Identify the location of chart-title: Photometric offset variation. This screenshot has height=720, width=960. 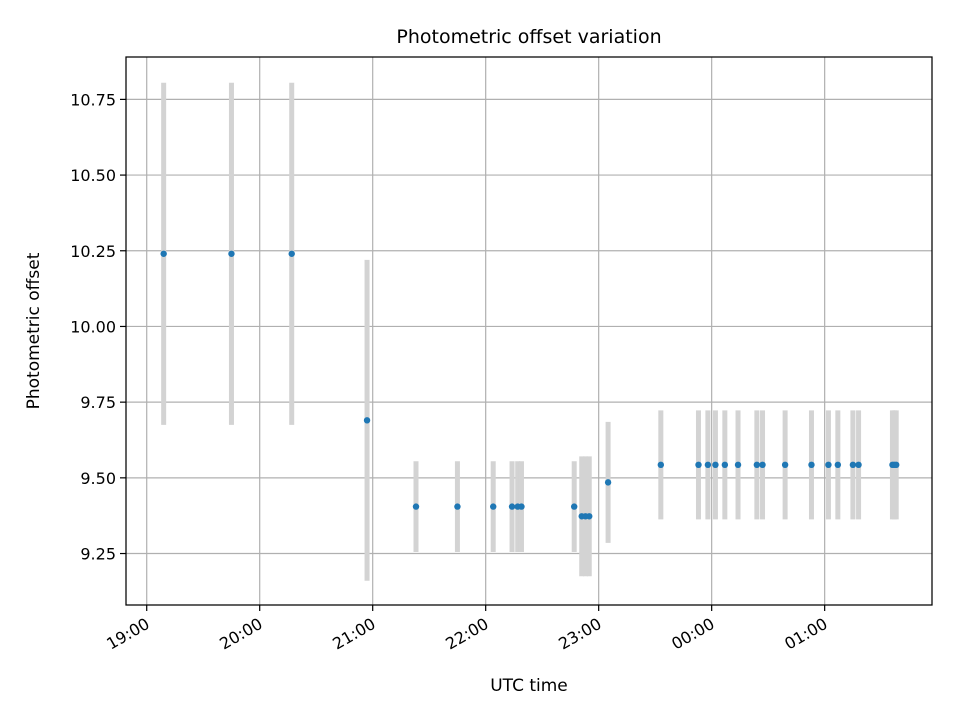
(528, 37).